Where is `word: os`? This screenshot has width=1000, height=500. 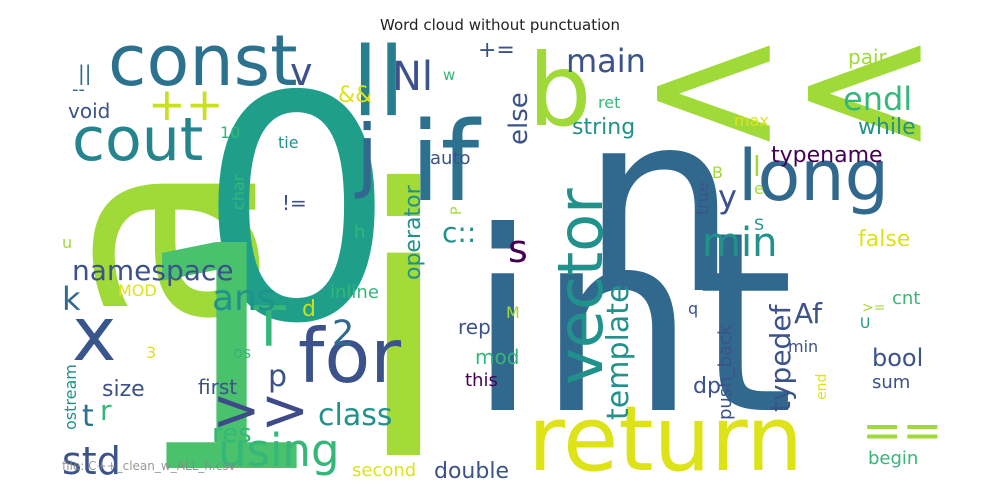
word: os is located at coordinates (242, 352).